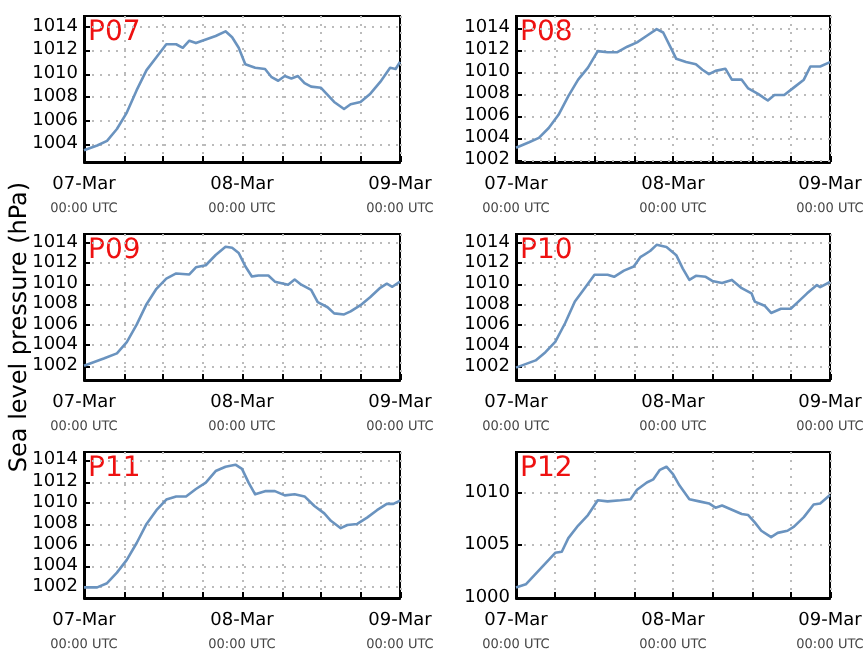 Image resolution: width=868 pixels, height=654 pixels. Describe the element at coordinates (18, 327) in the screenshot. I see `y-axis-title: Sea level pressure (hPa)` at that location.